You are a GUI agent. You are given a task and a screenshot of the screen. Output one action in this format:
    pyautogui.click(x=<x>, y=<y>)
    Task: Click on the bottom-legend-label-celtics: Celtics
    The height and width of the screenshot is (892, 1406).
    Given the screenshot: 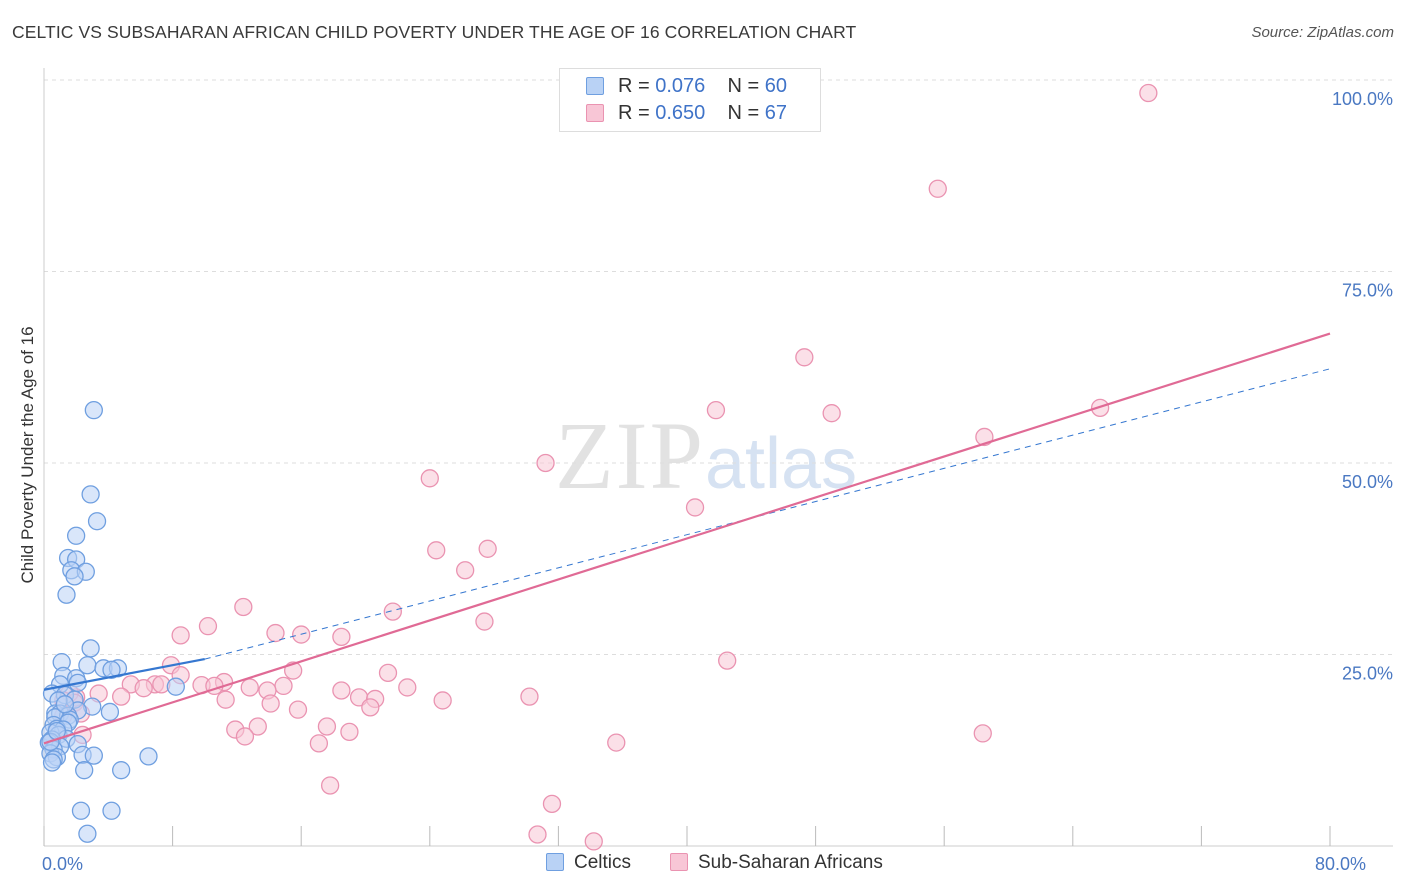 What is the action you would take?
    pyautogui.click(x=603, y=862)
    